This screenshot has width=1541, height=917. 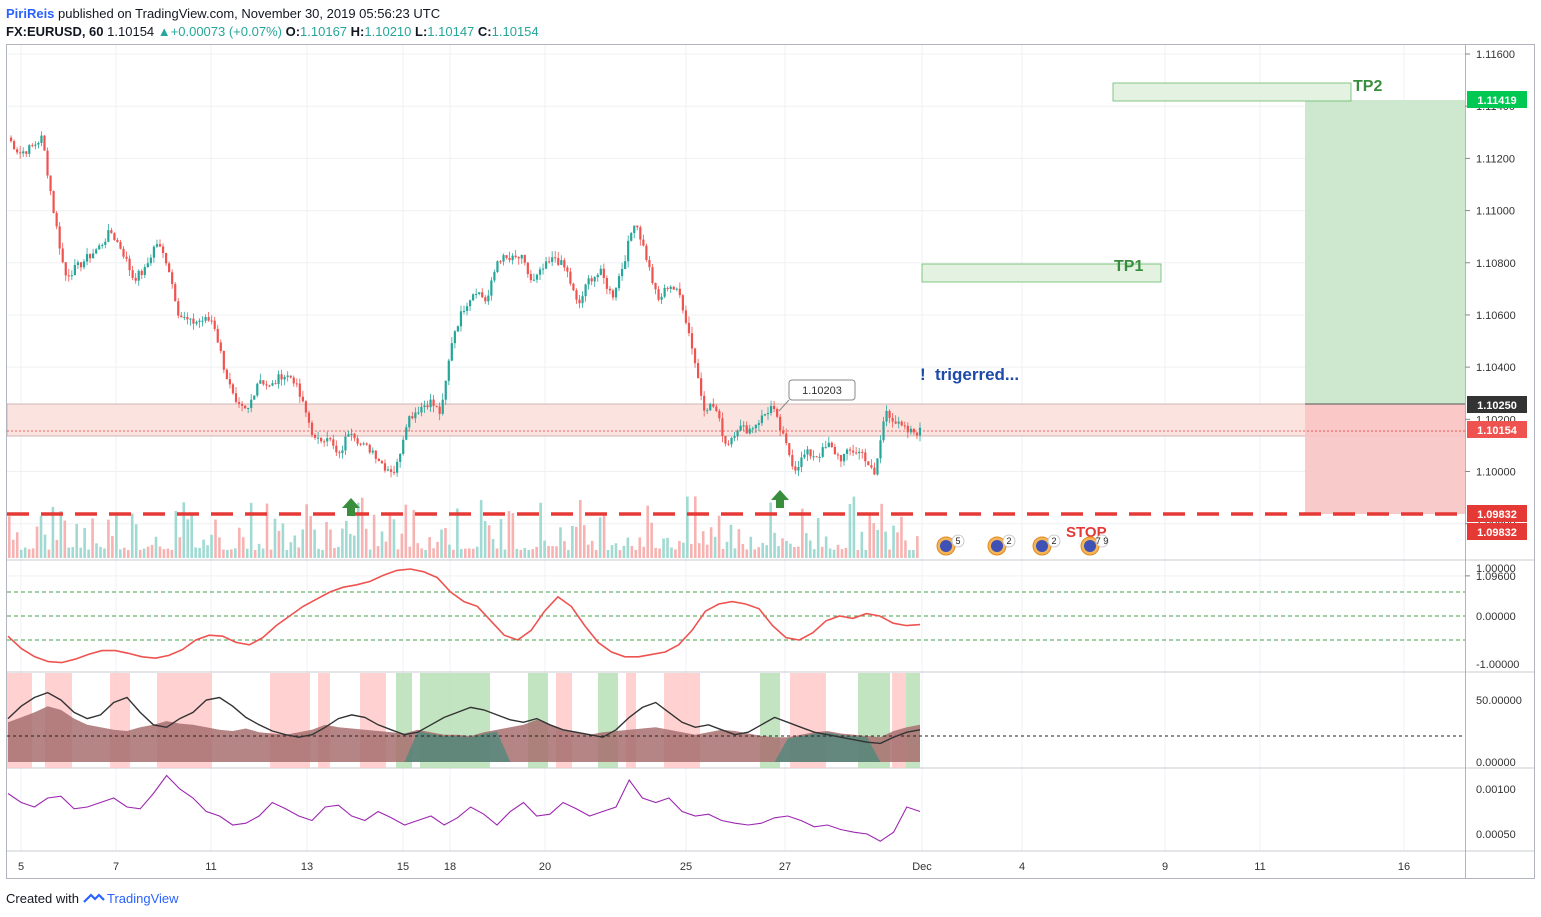 I want to click on arrow-up-icon, so click(x=780, y=499).